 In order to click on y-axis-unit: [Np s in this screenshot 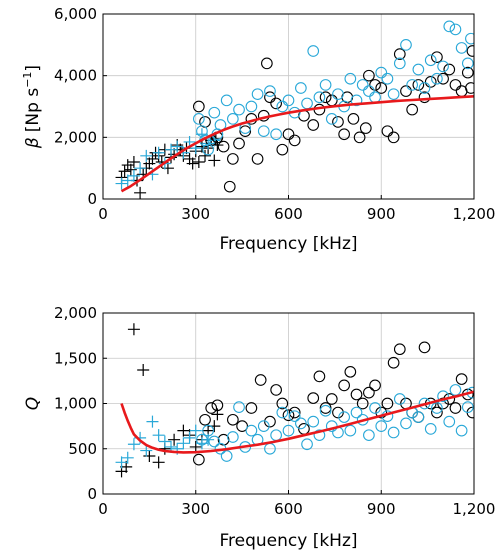, I will do `click(33, 110)`.